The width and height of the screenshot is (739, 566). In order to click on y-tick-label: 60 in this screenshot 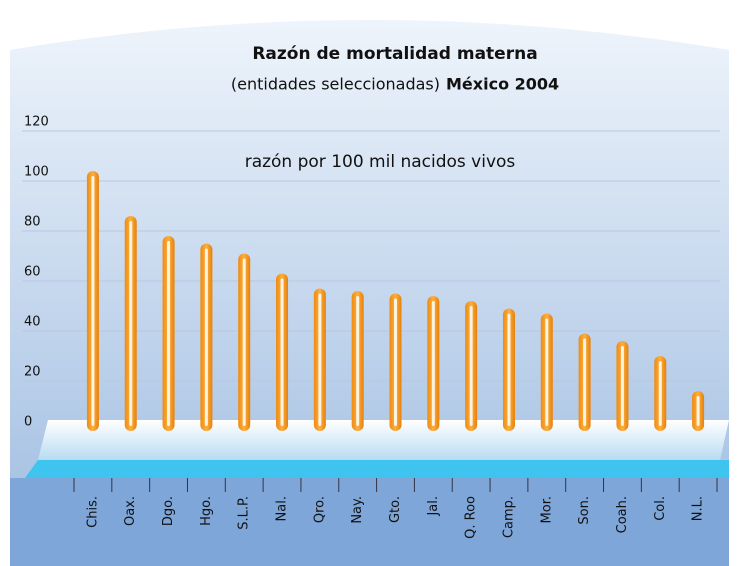, I will do `click(32, 272)`.